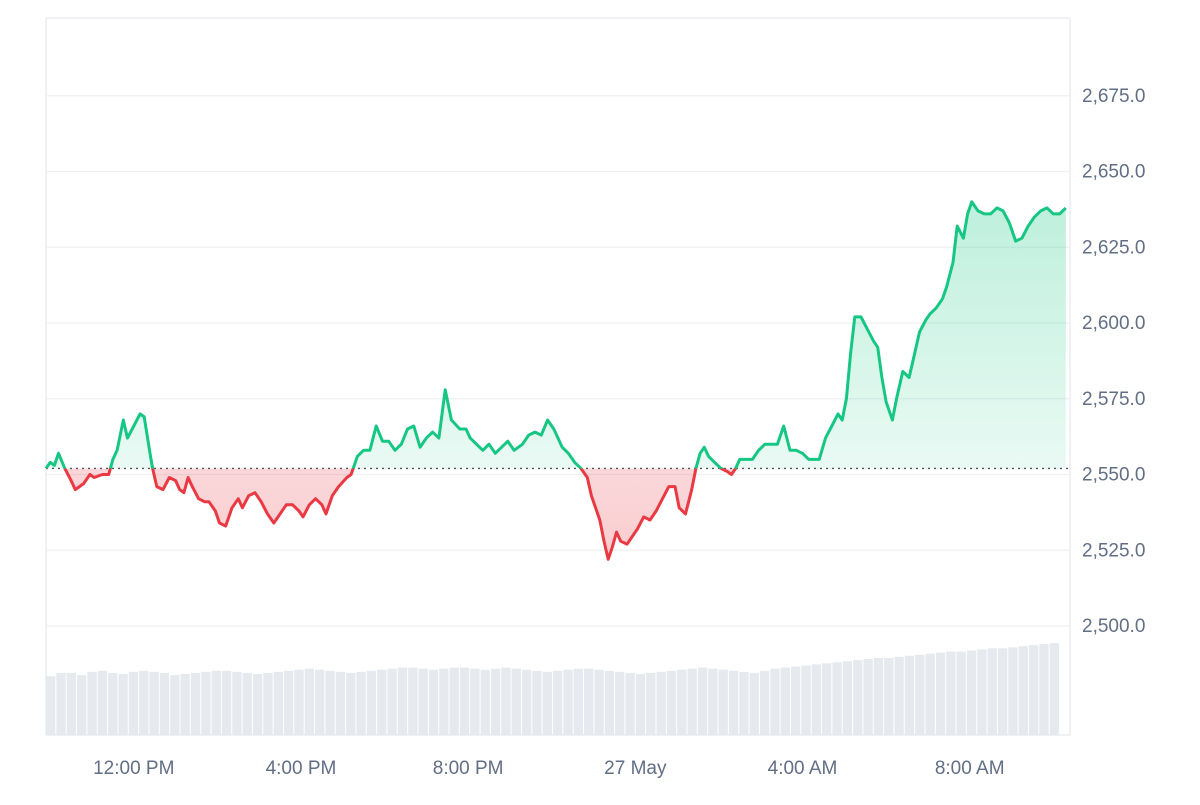 The image size is (1200, 805). What do you see at coordinates (1113, 475) in the screenshot?
I see `y-tick-label: 2,550.0` at bounding box center [1113, 475].